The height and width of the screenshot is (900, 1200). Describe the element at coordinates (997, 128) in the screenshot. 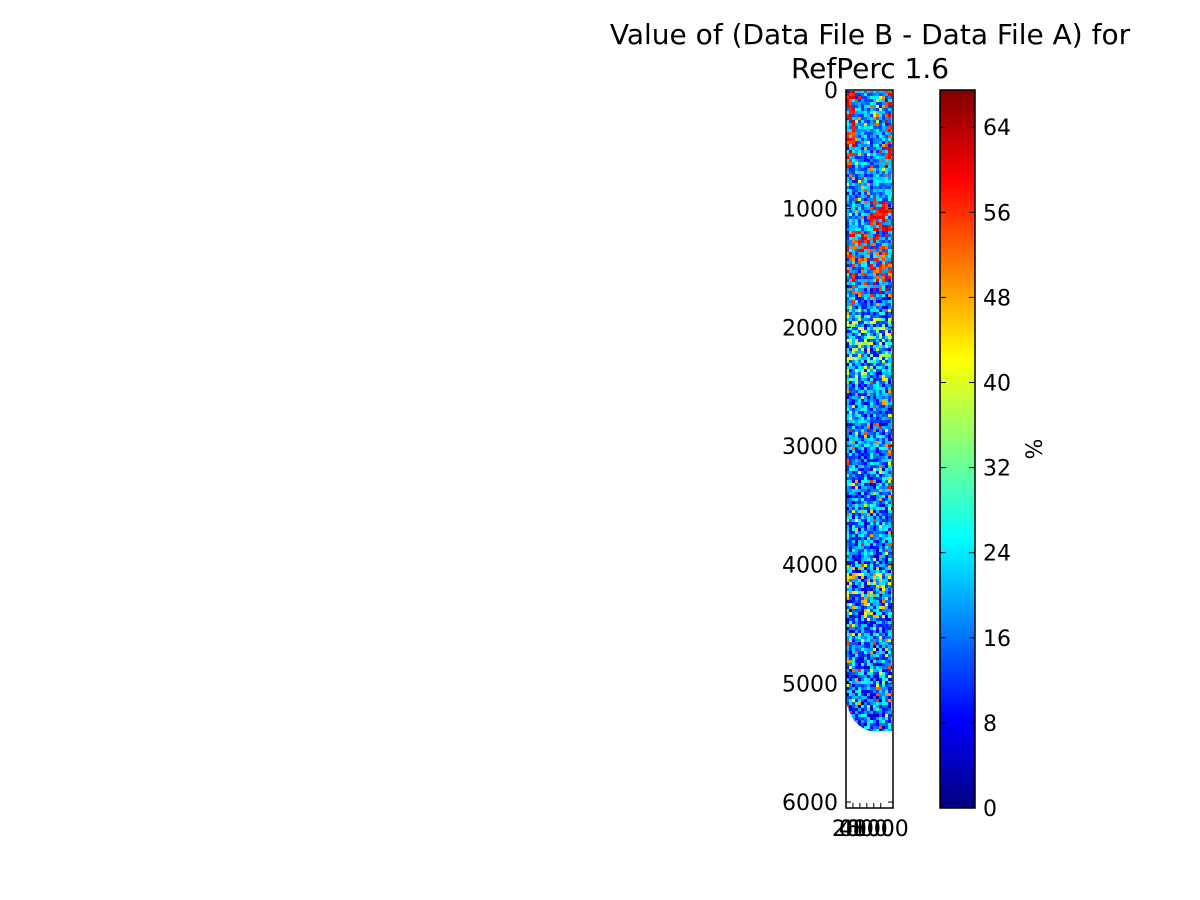

I see `colorbar-tick-label: 64` at that location.